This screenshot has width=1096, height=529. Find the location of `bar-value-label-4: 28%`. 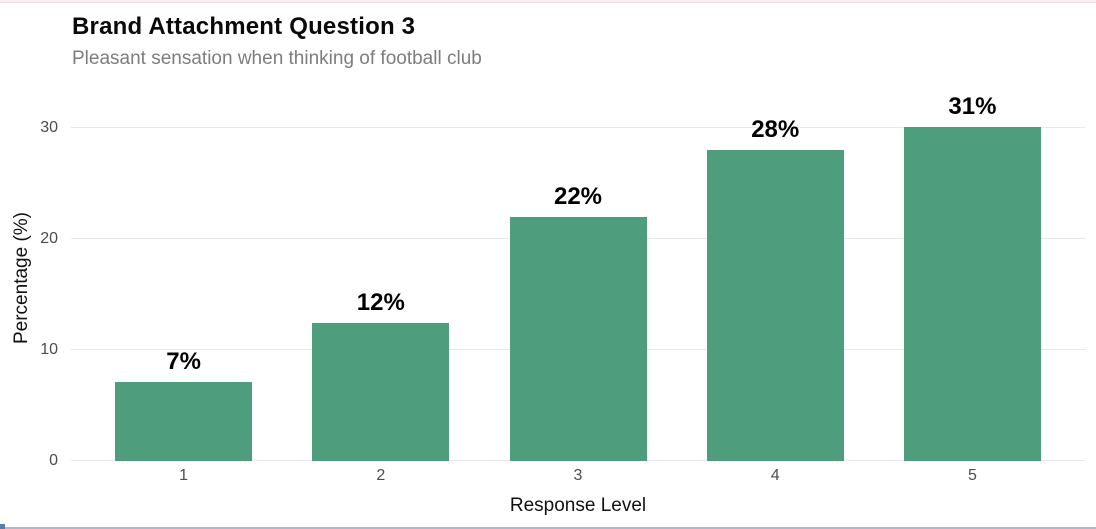

bar-value-label-4: 28% is located at coordinates (775, 130).